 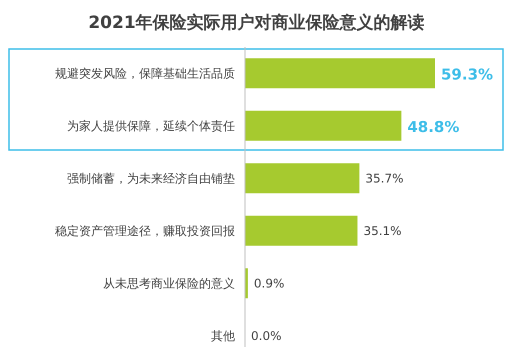 I want to click on chart-title: 2021年保险实际用户对商业保险意义的解读, so click(x=256, y=23).